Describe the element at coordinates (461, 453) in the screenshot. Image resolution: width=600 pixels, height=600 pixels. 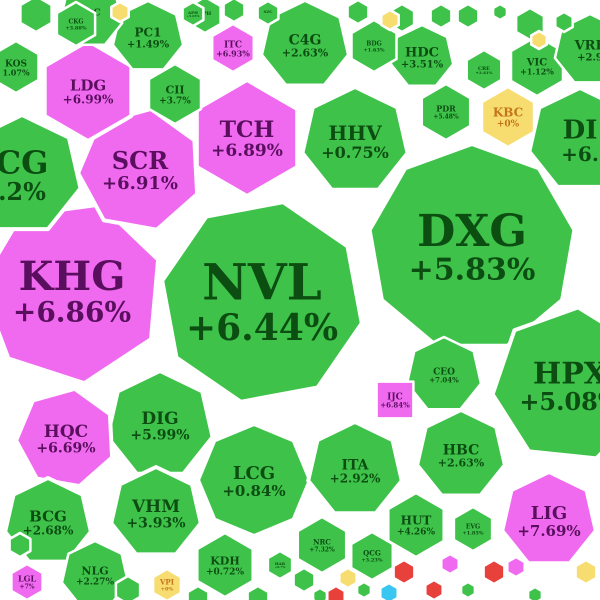
I see `bubble-hbc: HBC+2.63%` at that location.